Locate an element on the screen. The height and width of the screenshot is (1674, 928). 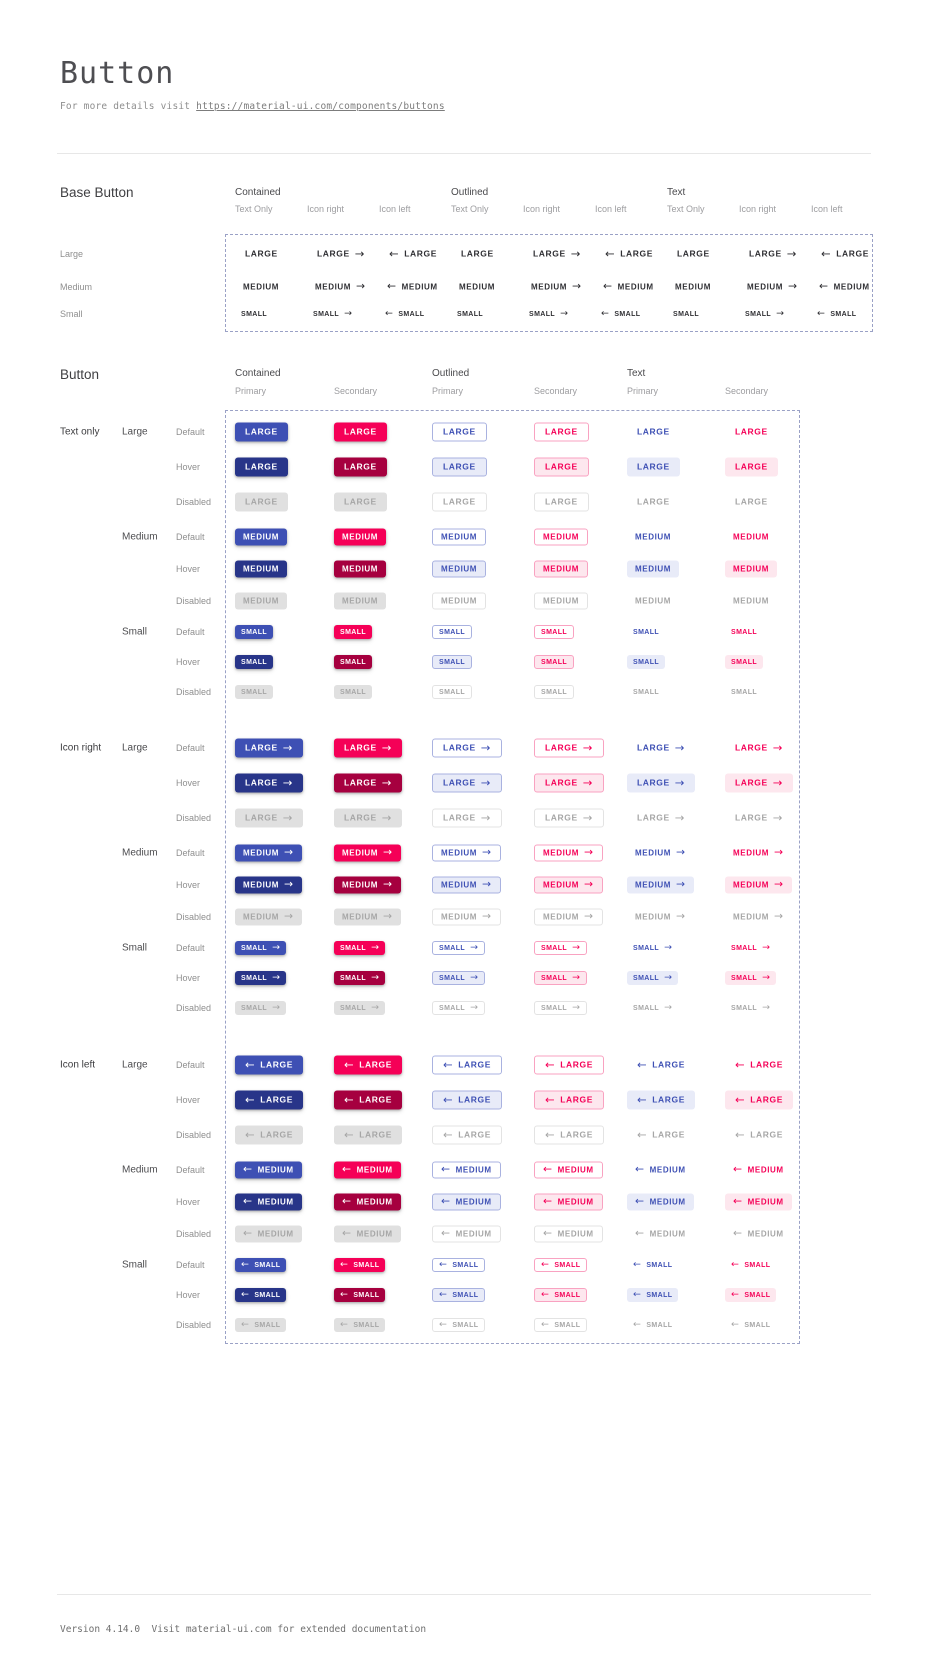
button-text-secondary-icon-left-medium-hover: ← MEDIUM is located at coordinates (758, 1202).